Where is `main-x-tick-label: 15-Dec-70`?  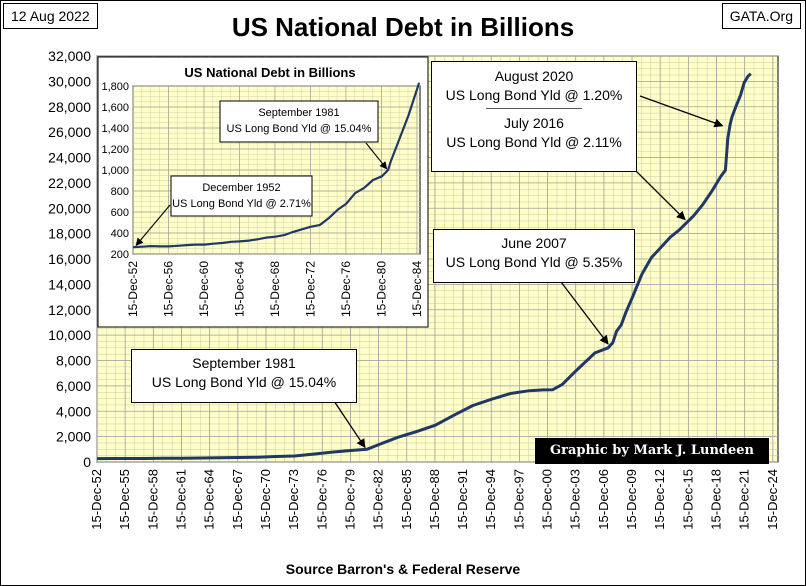 main-x-tick-label: 15-Dec-70 is located at coordinates (265, 499).